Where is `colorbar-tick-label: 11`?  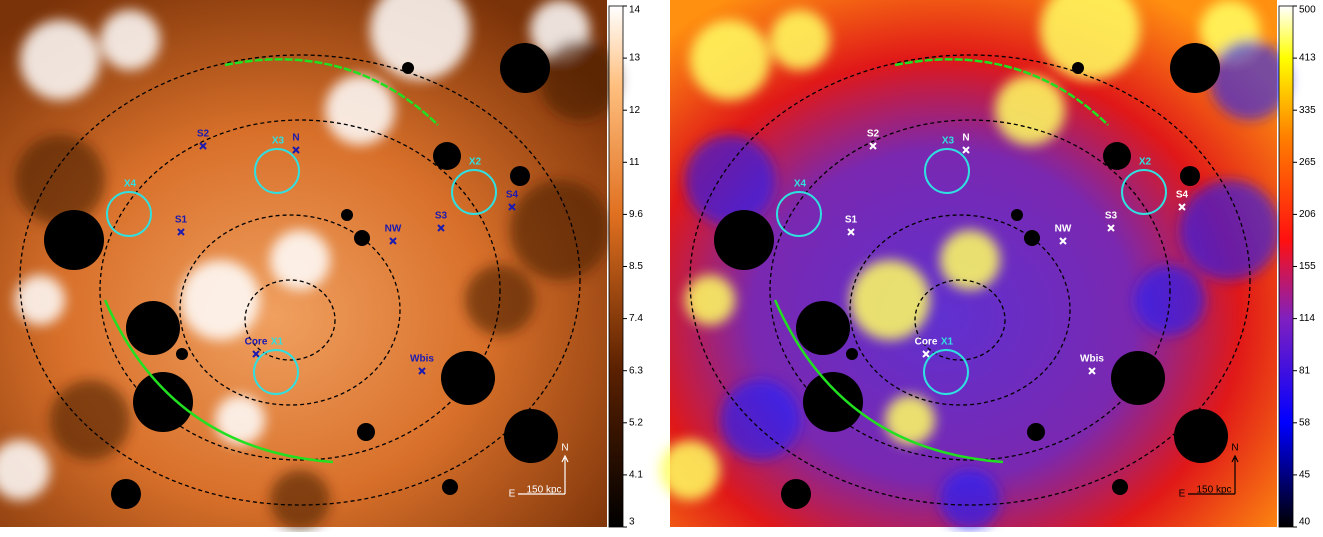 colorbar-tick-label: 11 is located at coordinates (634, 162).